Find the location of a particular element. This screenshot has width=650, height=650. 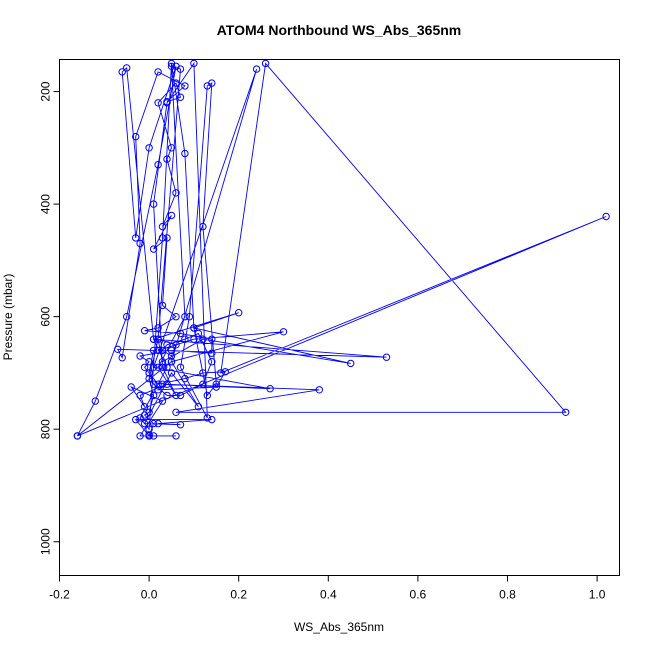

x-axis: -0.2 0.0 0.2 0.4 0.6 0.8 1.0 is located at coordinates (327, 588).